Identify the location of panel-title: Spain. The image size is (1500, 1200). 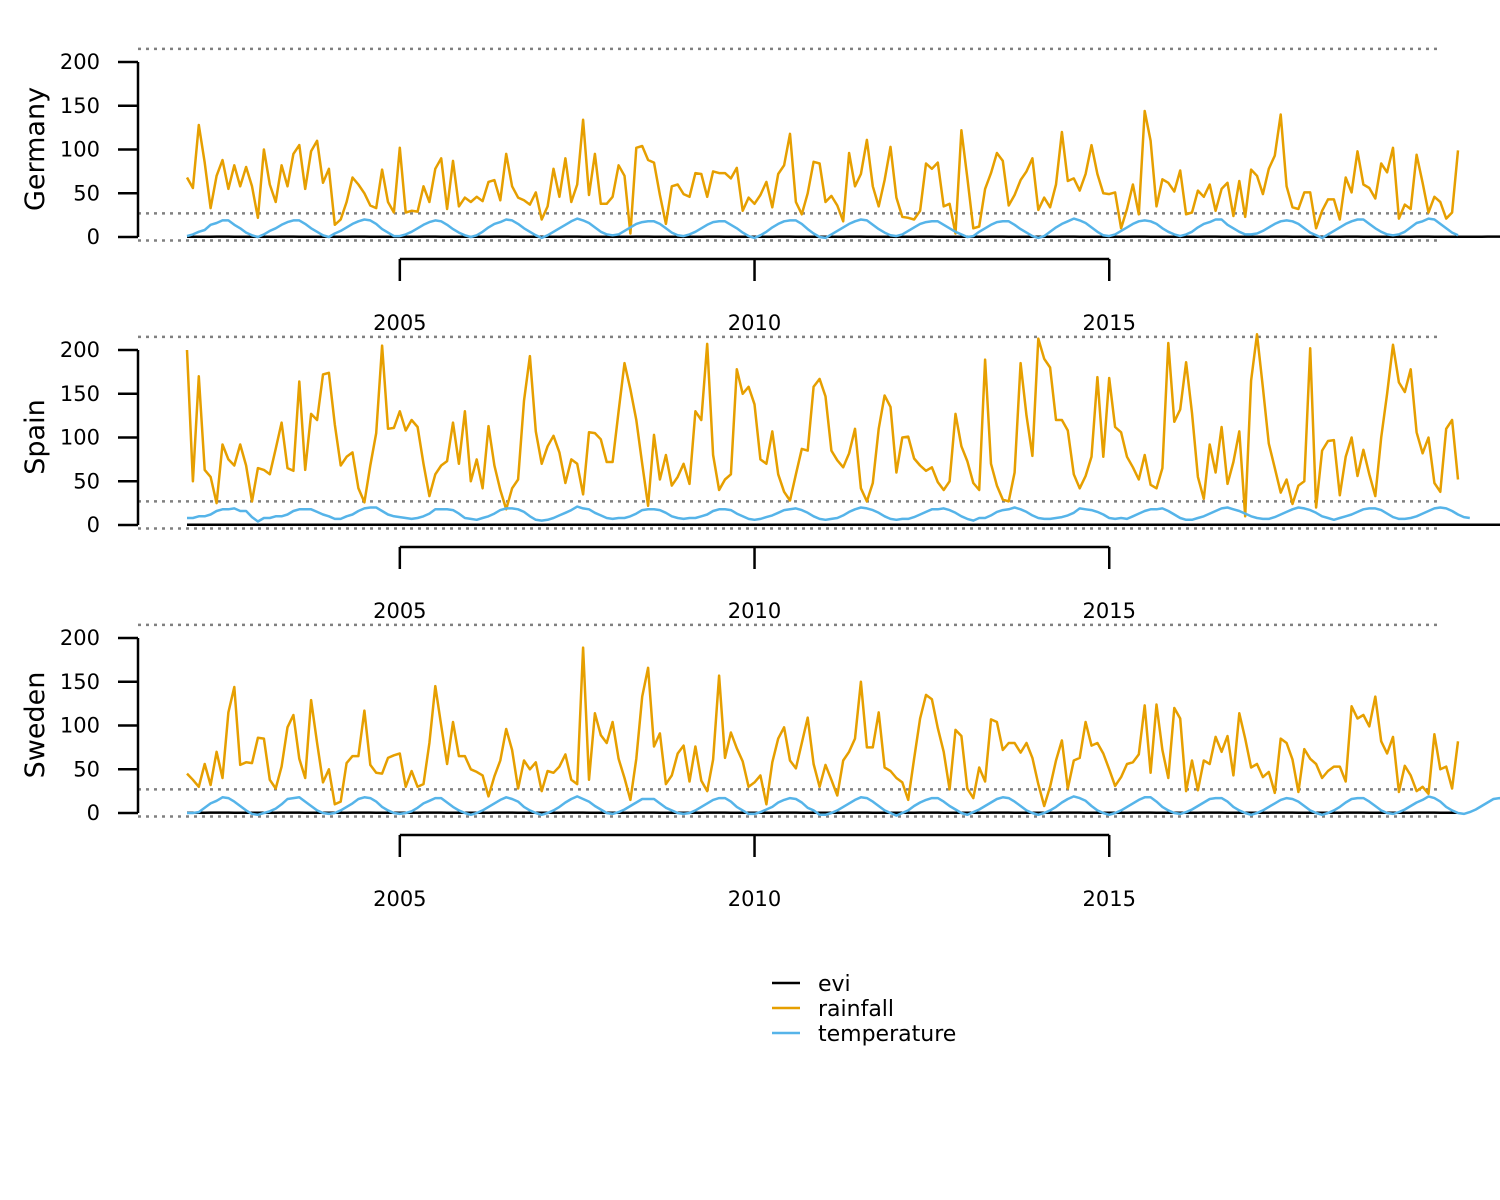
(35, 436).